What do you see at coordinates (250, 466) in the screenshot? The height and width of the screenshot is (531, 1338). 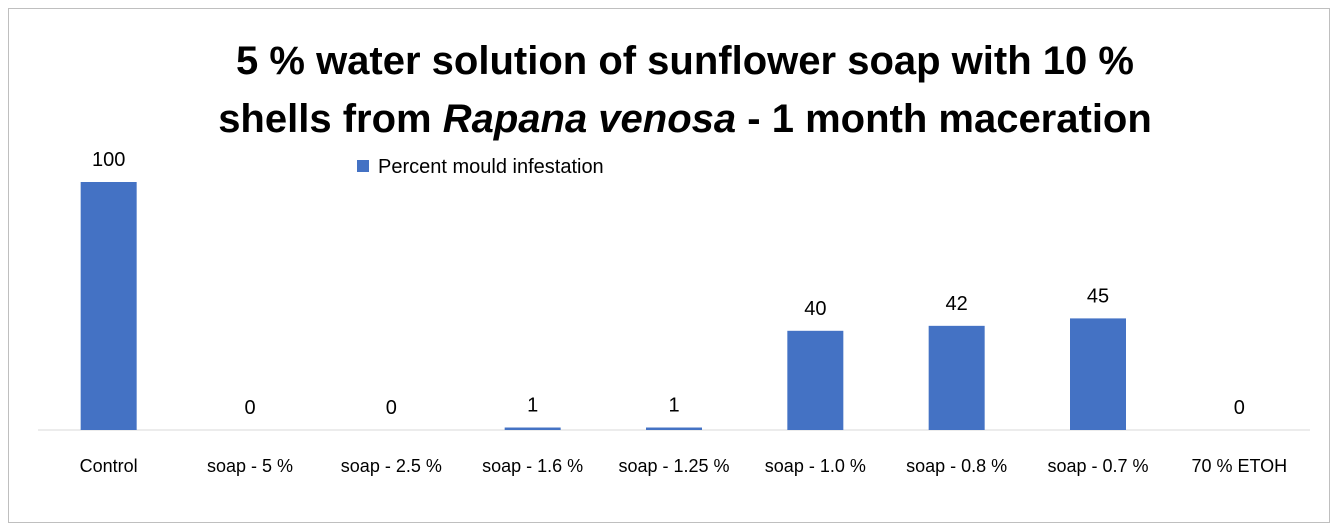 I see `x-tick-label: soap - 5 %` at bounding box center [250, 466].